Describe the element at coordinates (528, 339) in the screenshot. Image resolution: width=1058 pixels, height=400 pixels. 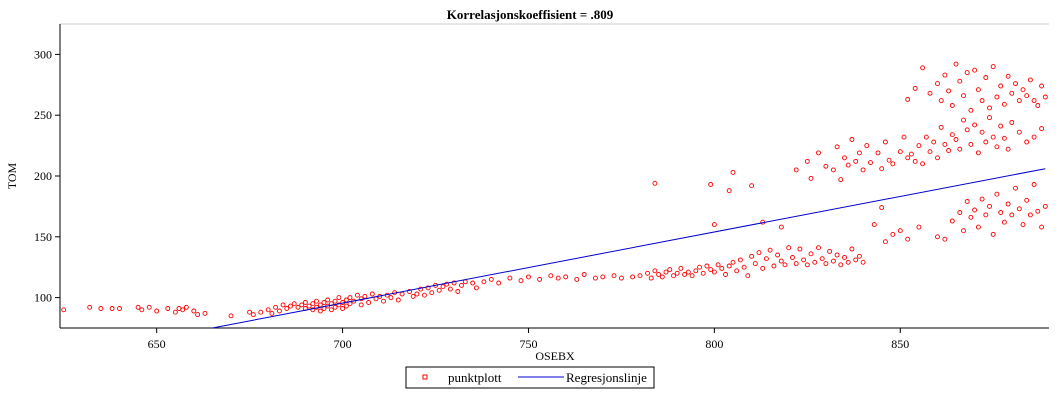
I see `x-axis-ticks: 650 700 750 800 850` at that location.